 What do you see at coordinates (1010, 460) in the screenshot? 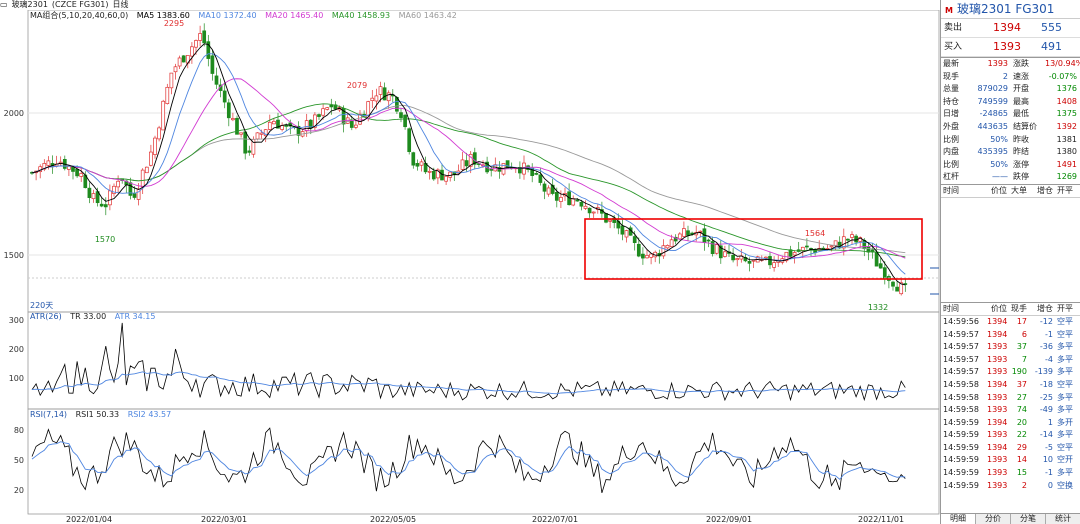
I see `trade-row: 14:59:59 1393 14 10 空开` at bounding box center [1010, 460].